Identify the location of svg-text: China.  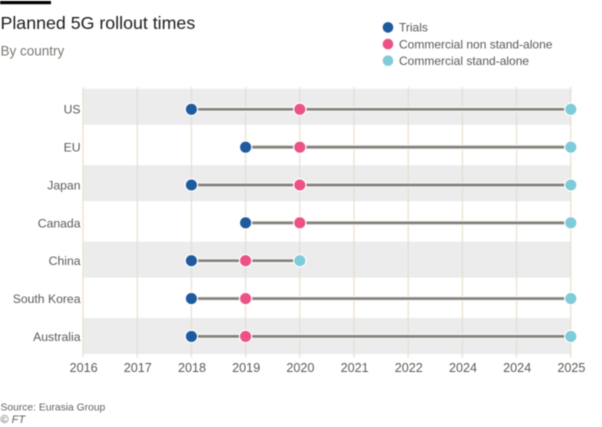
(65, 261).